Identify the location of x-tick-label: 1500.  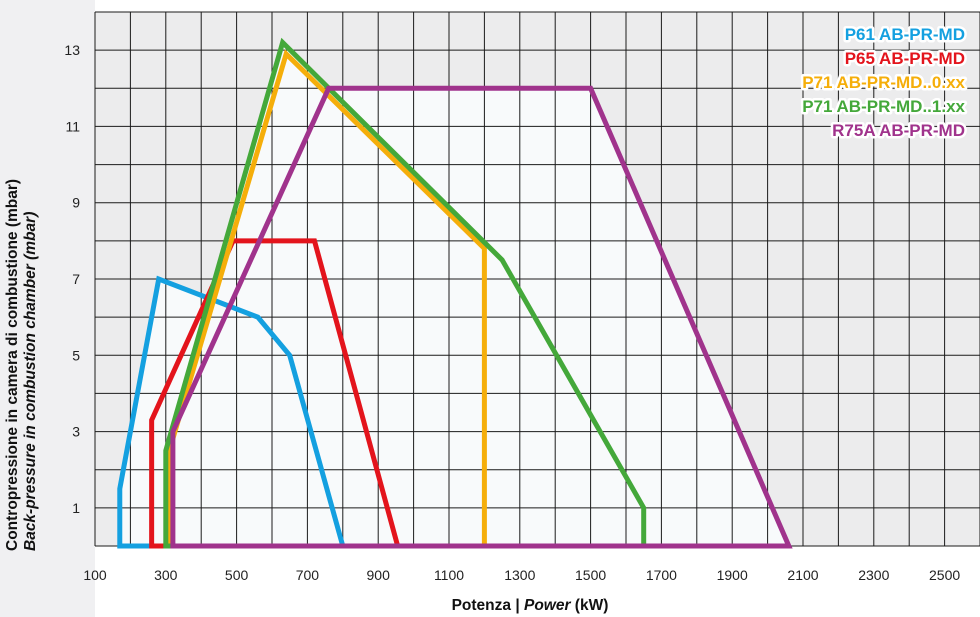
(590, 575).